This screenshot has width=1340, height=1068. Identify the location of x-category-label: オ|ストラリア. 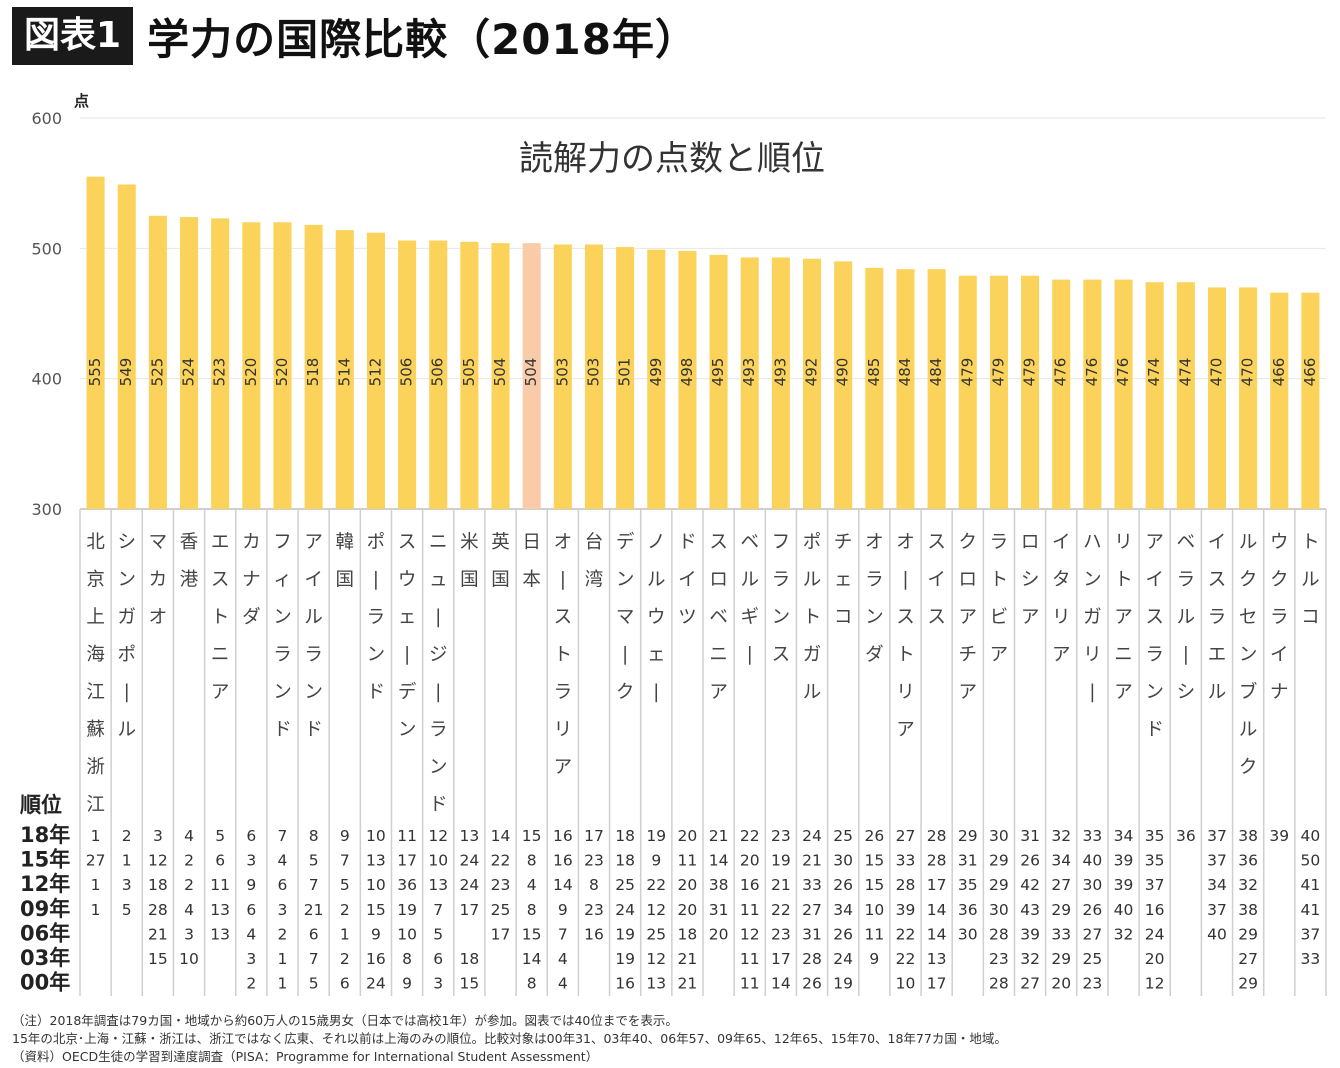
(563, 655).